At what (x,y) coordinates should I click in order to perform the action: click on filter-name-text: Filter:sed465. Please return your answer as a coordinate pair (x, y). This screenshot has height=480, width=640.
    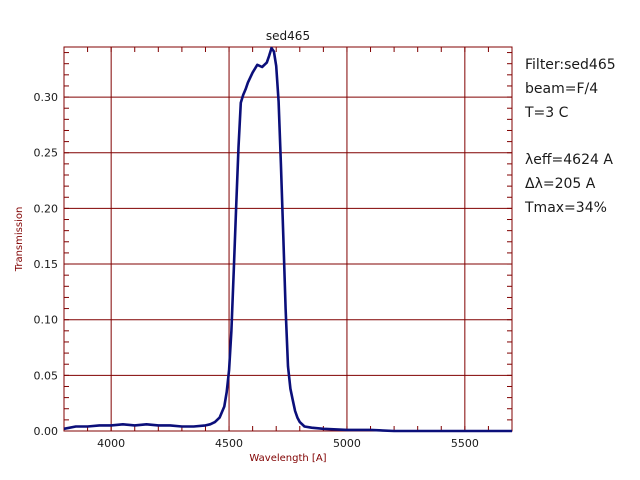
    Looking at the image, I should click on (570, 65).